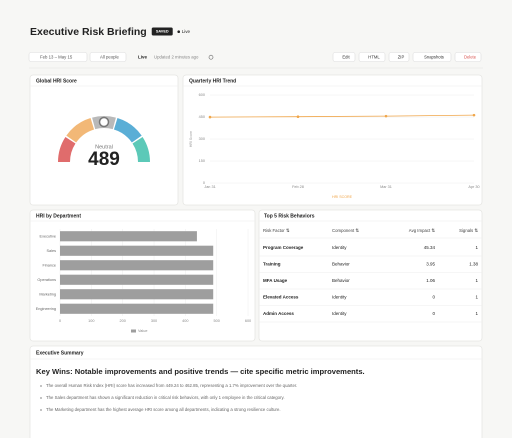 This screenshot has width=512, height=438. What do you see at coordinates (122, 321) in the screenshot?
I see `x-tick-label: 200` at bounding box center [122, 321].